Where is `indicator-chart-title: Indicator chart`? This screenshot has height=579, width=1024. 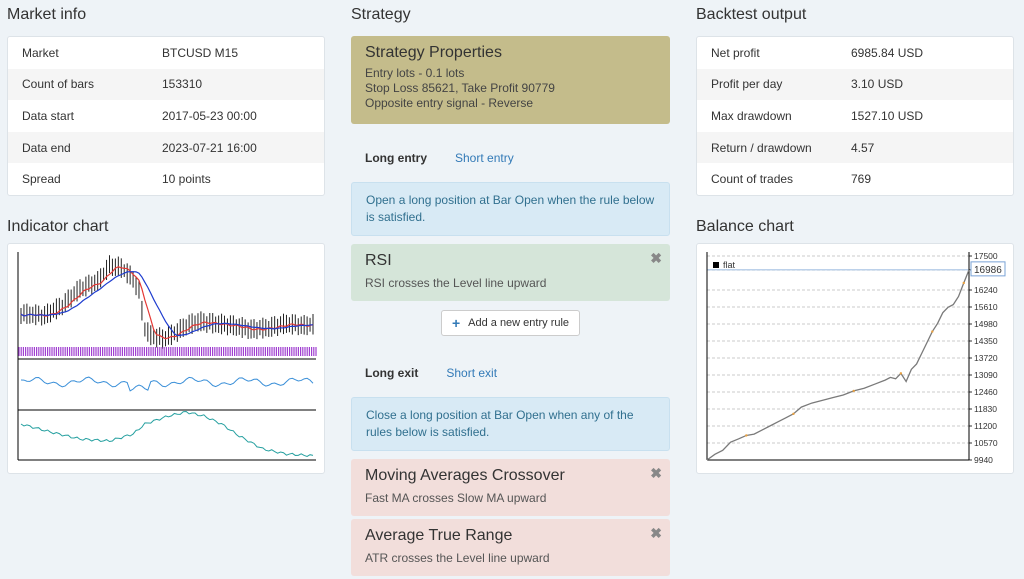 indicator-chart-title: Indicator chart is located at coordinates (58, 226).